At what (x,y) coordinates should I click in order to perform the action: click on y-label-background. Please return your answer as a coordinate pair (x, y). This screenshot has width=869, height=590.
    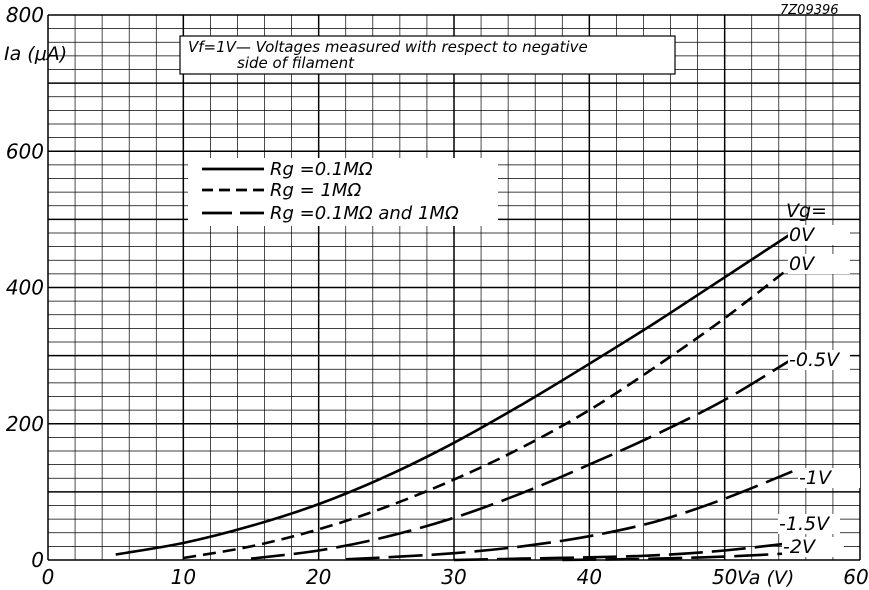
    Looking at the image, I should click on (22, 62).